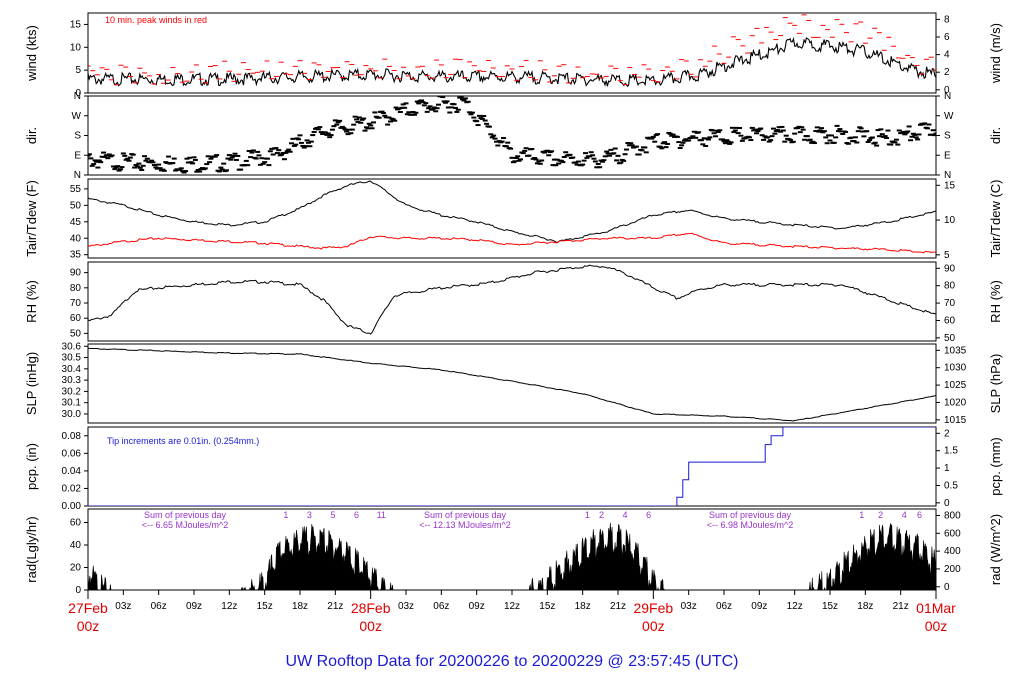  What do you see at coordinates (465, 525) in the screenshot?
I see `daily-sum-value: <-- 12.13 MJoules/m^2` at bounding box center [465, 525].